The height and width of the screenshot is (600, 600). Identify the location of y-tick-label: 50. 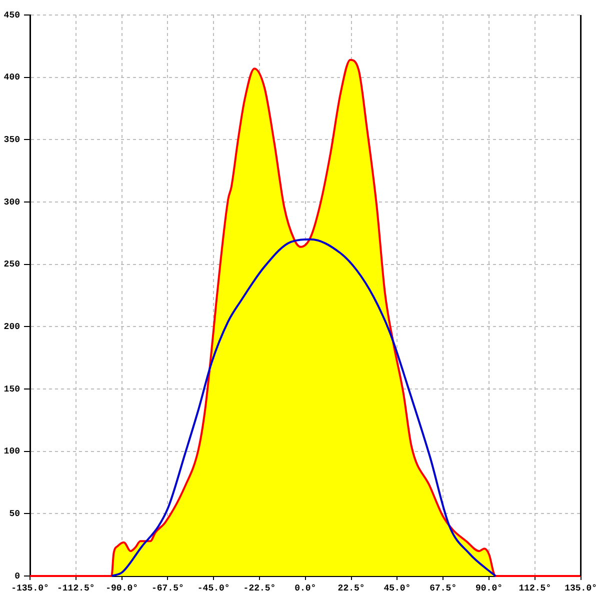
(14, 513).